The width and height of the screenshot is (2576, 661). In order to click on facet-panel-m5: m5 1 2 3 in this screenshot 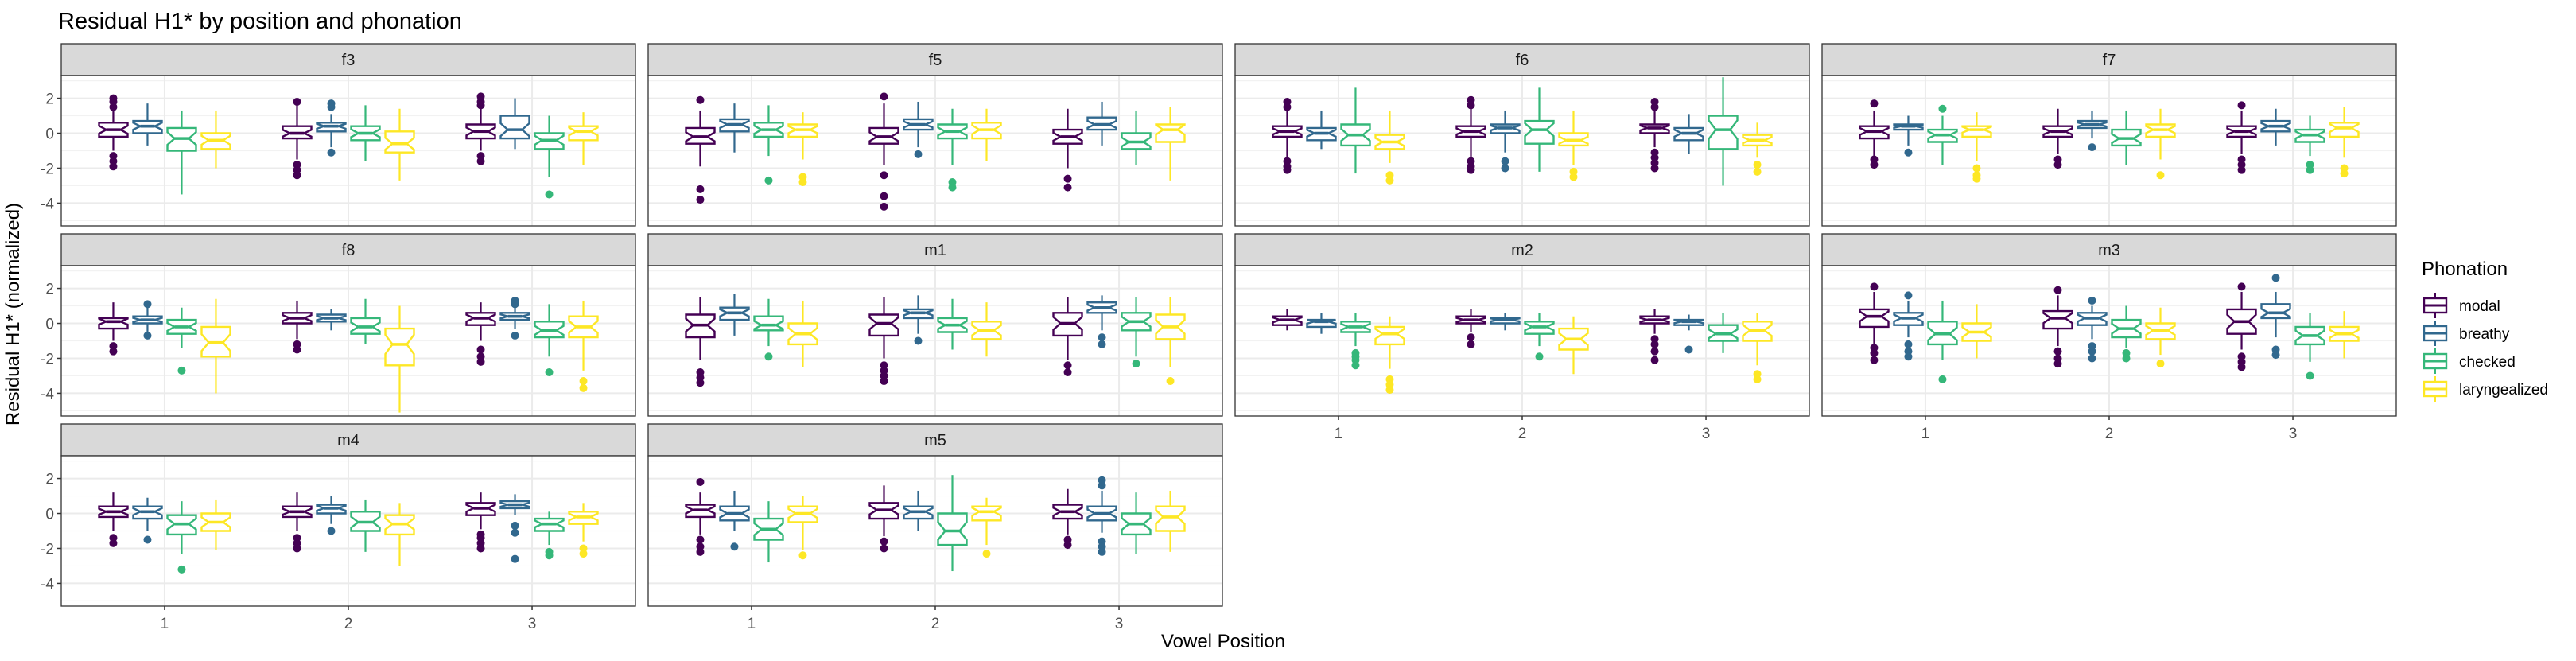, I will do `click(935, 528)`.